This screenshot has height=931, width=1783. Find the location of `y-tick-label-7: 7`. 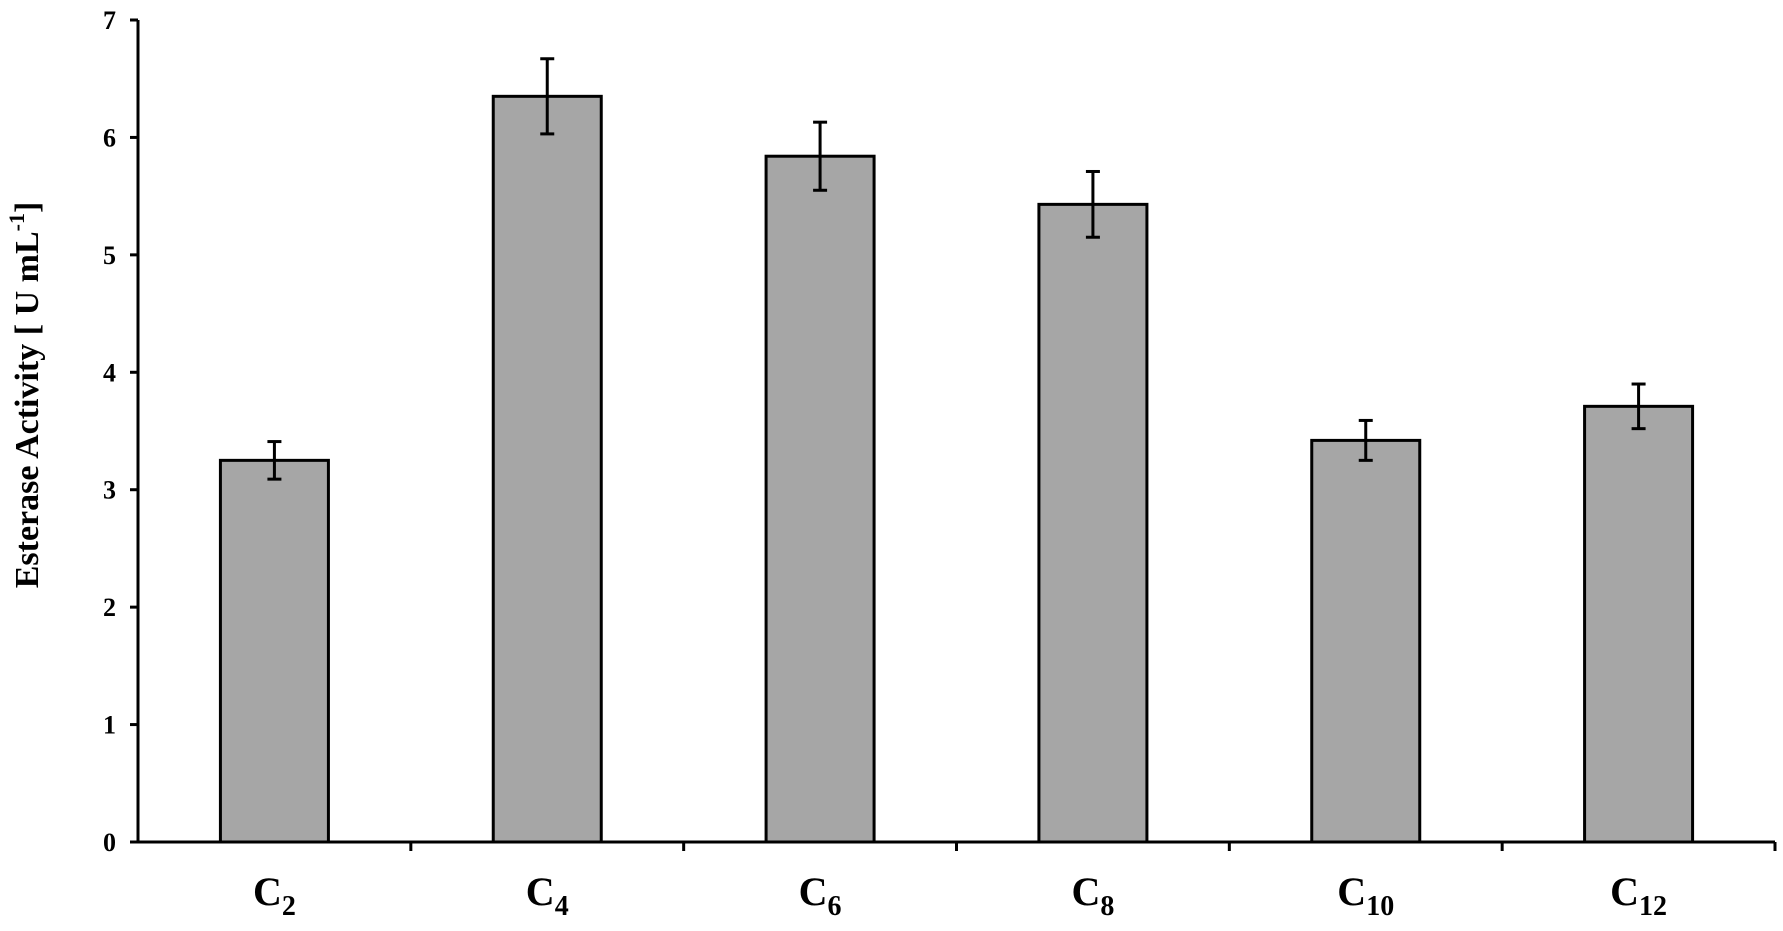

y-tick-label-7: 7 is located at coordinates (109, 20).